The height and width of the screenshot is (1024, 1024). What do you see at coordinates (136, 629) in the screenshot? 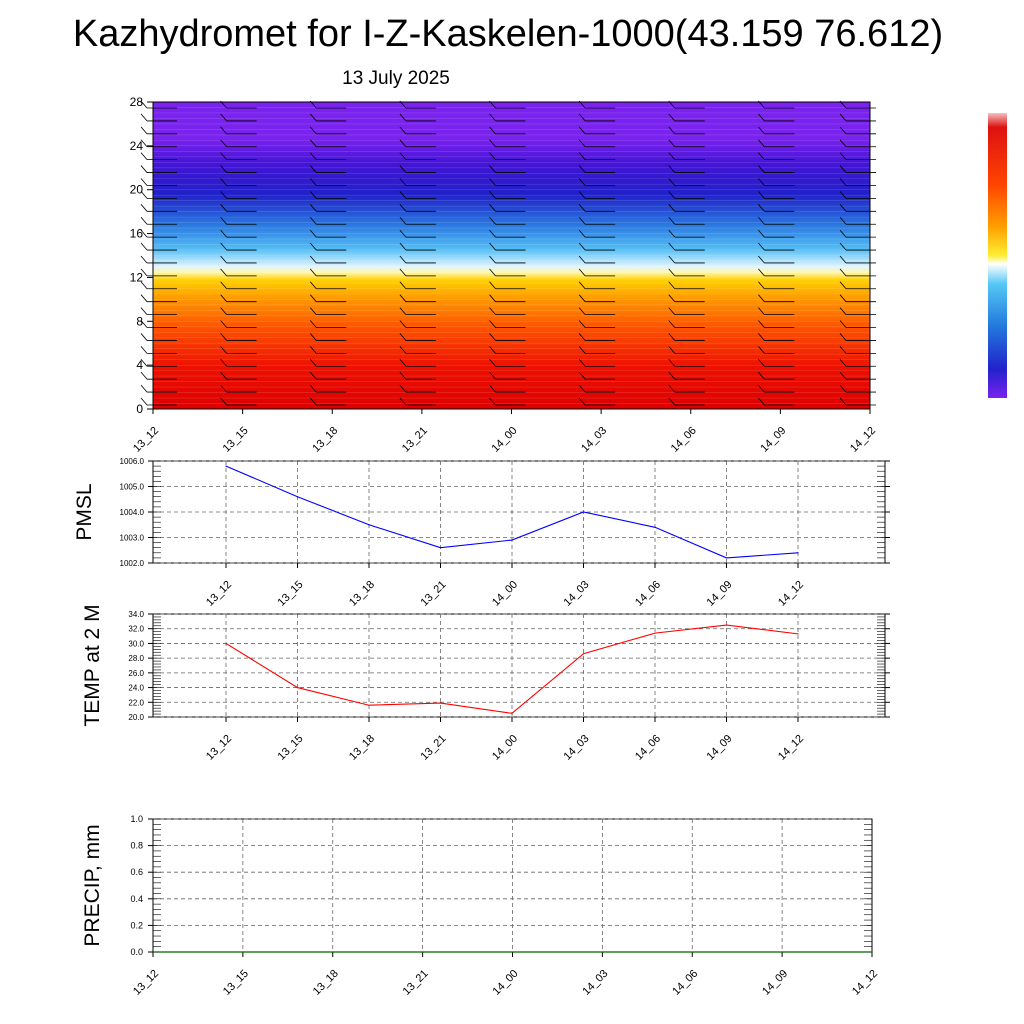
I see `y-tick-label: 32.0` at bounding box center [136, 629].